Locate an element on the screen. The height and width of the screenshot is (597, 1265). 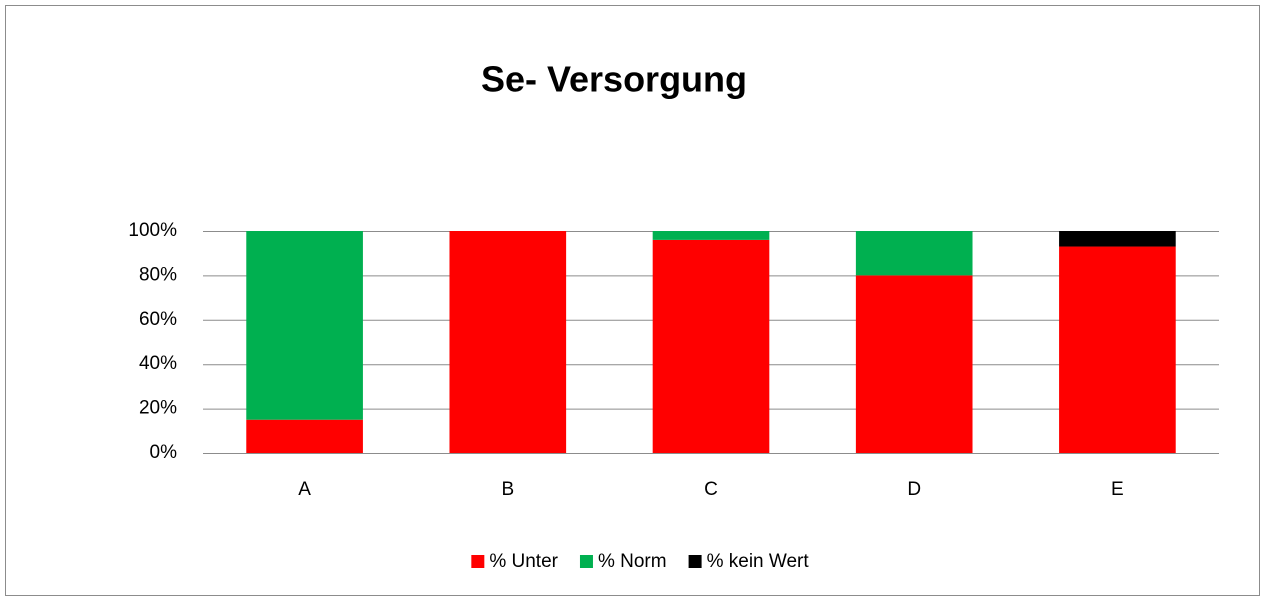
x-tick-label: B is located at coordinates (507, 489).